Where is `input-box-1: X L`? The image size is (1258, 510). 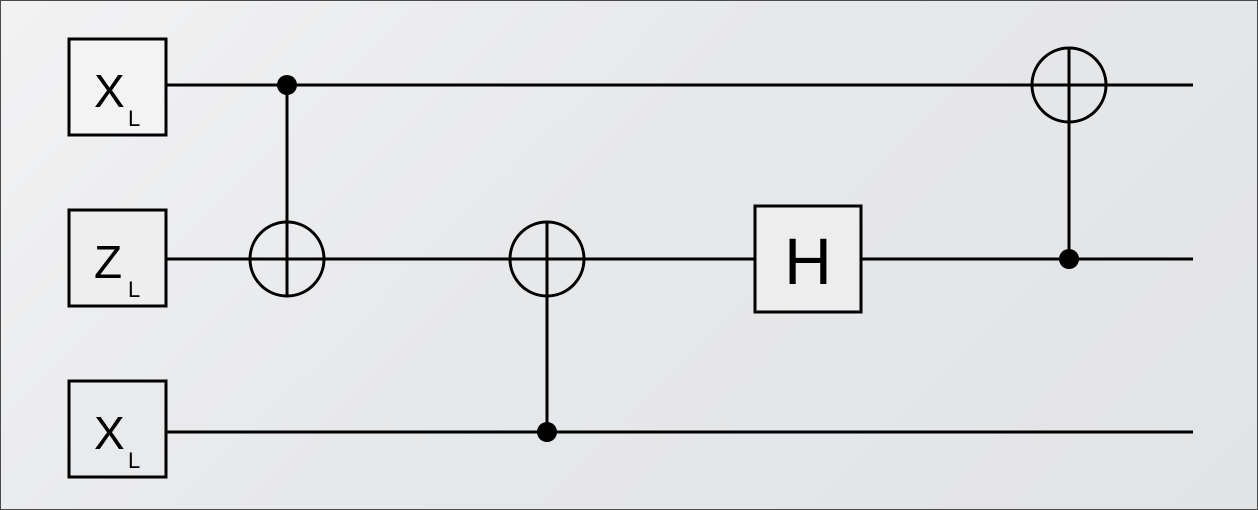
input-box-1: X L is located at coordinates (117, 87).